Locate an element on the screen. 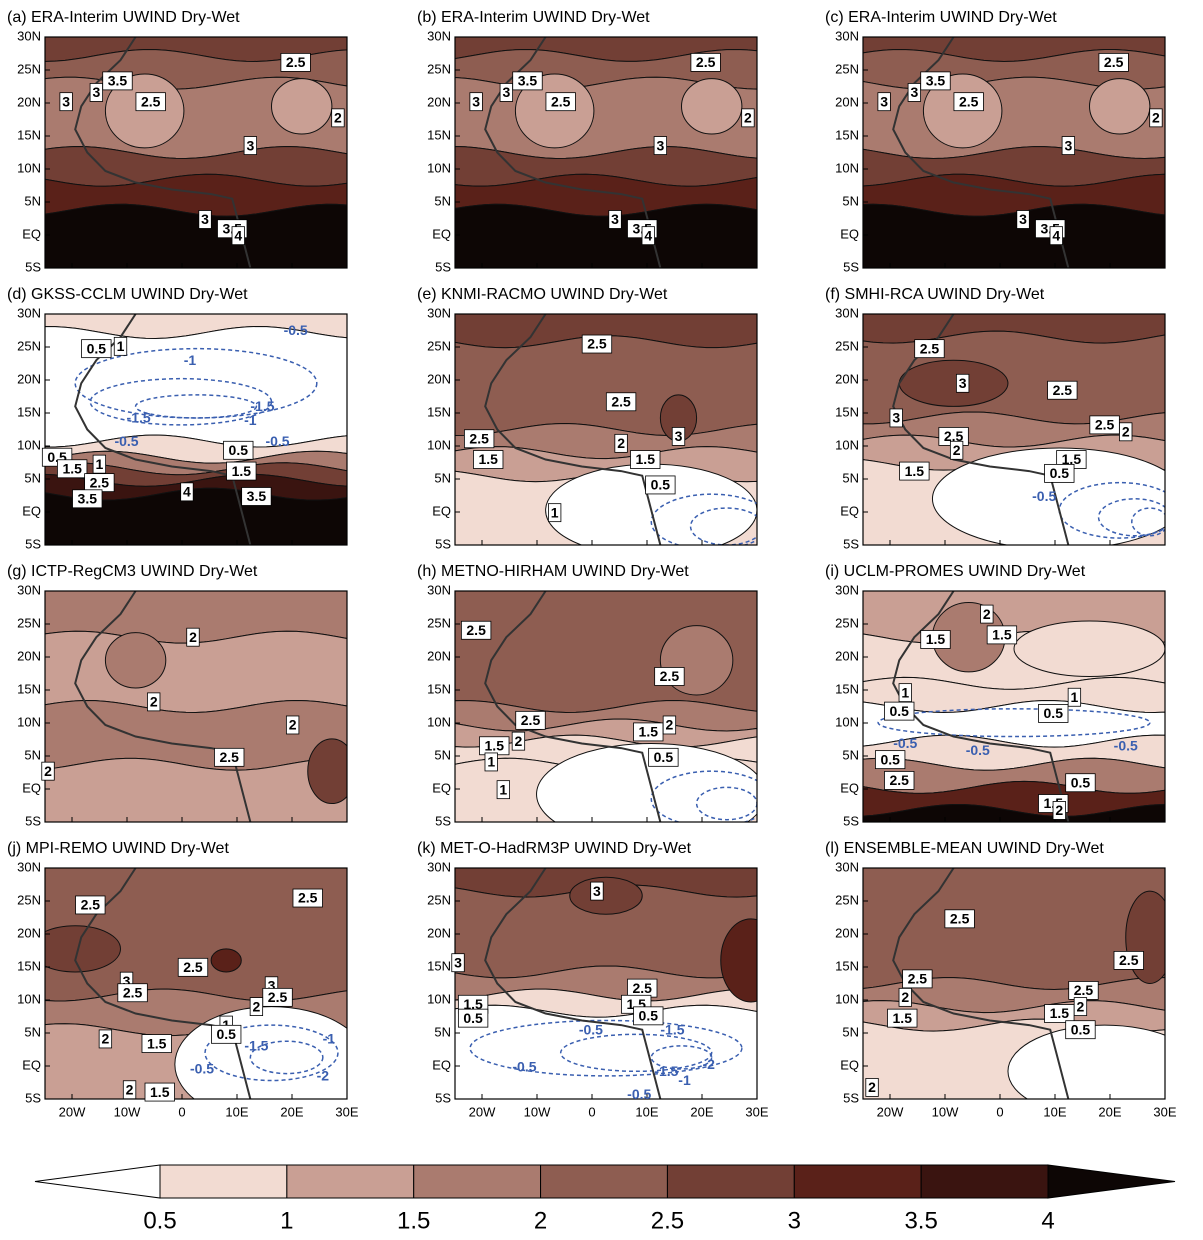 The width and height of the screenshot is (1203, 1240). x-tick-label: 30E is located at coordinates (1164, 1111).